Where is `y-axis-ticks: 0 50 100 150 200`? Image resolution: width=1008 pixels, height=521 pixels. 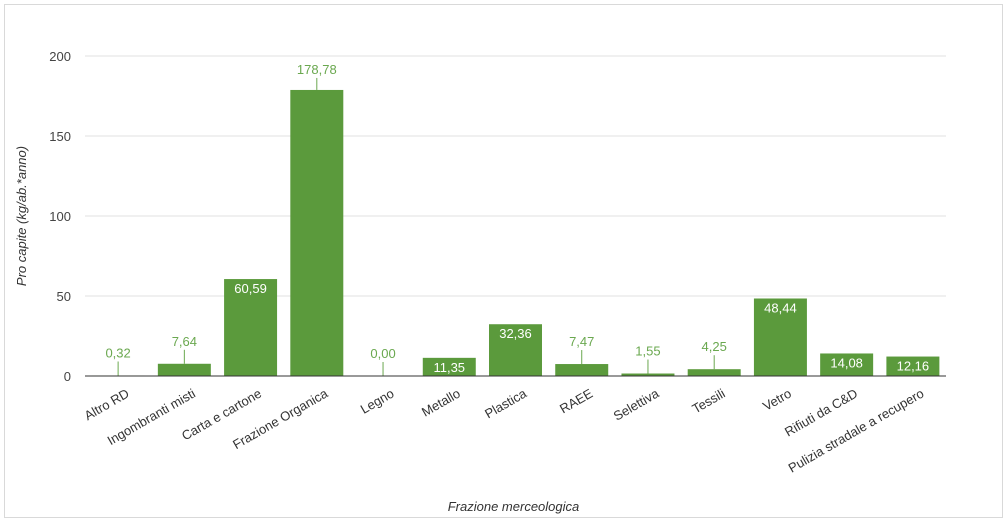
y-axis-ticks: 0 50 100 150 200 is located at coordinates (60, 216).